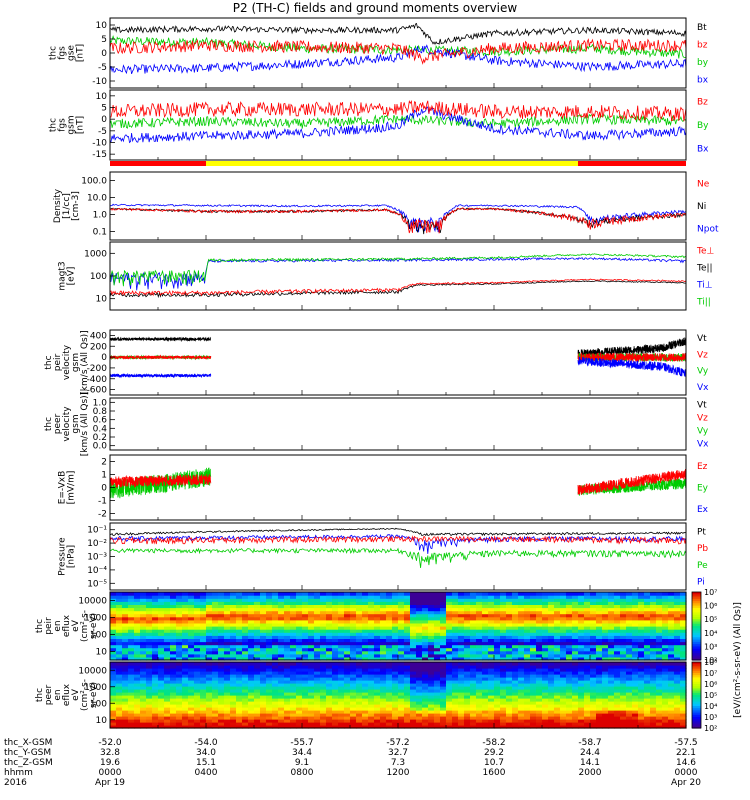 The height and width of the screenshot is (800, 750). Describe the element at coordinates (696, 626) in the screenshot. I see `colorbar-frame` at that location.